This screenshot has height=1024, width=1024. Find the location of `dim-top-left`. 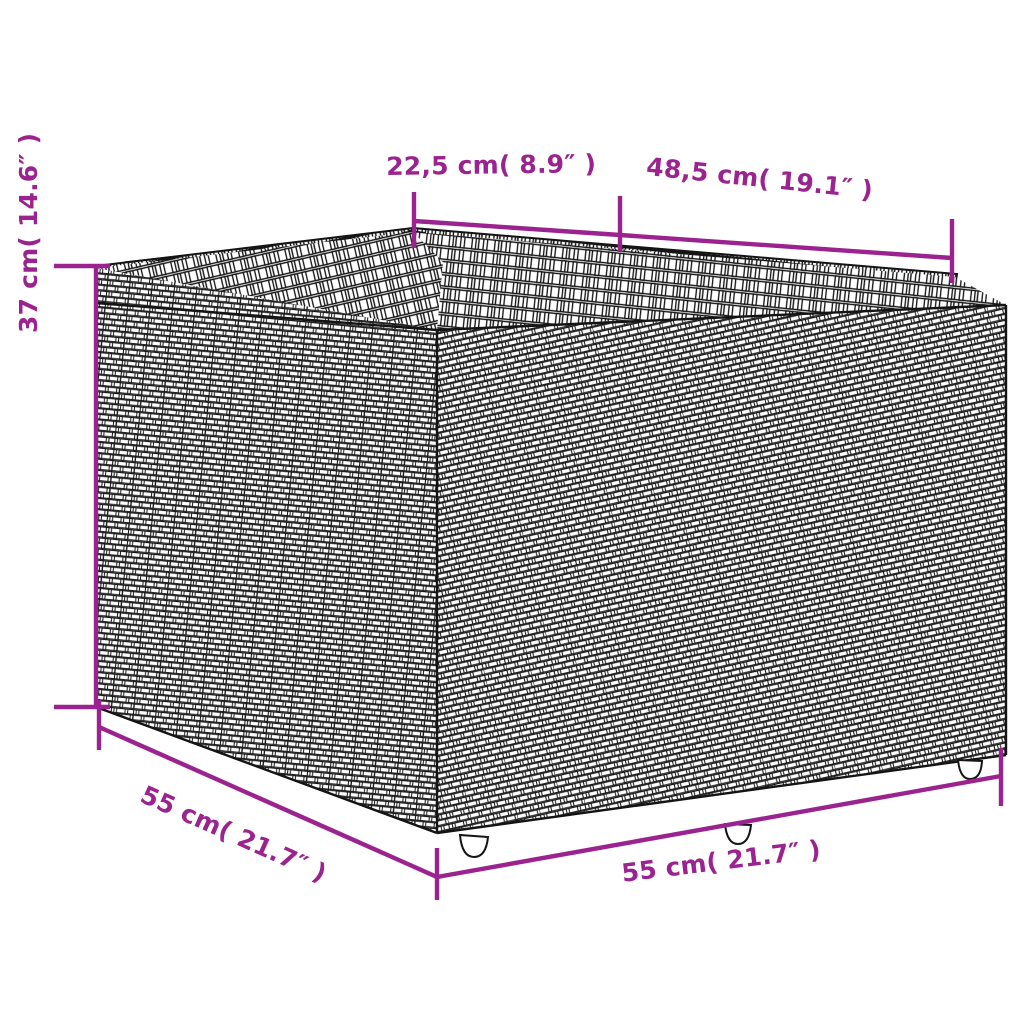

dim-top-left is located at coordinates (517, 222).